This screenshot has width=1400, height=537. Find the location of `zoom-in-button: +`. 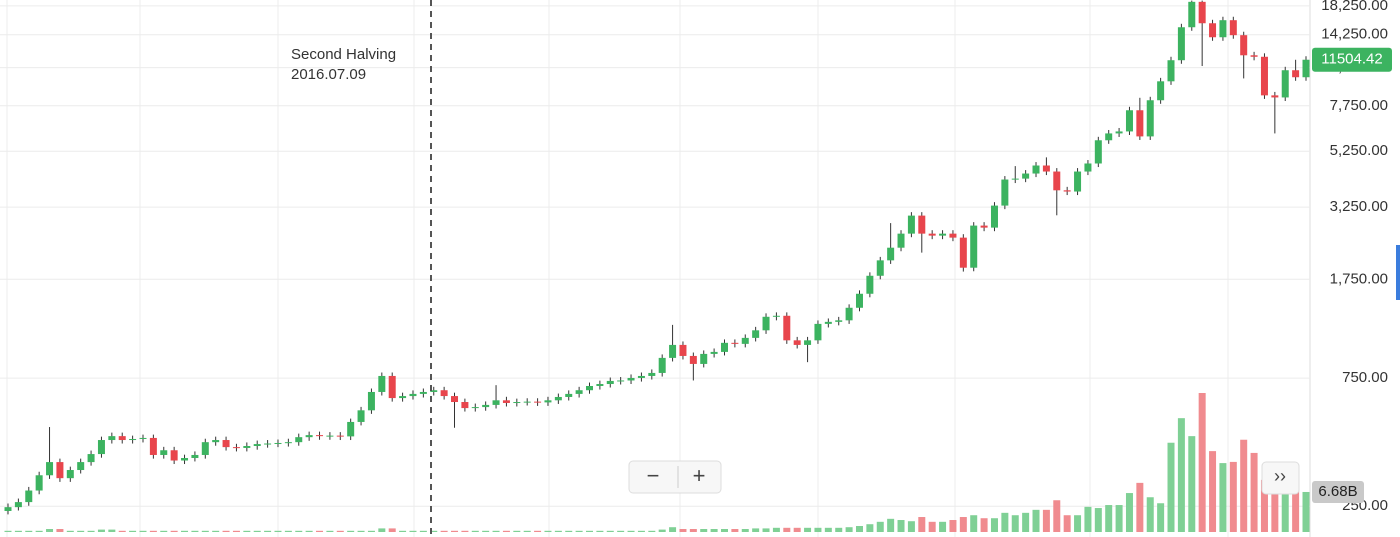

zoom-in-button: + is located at coordinates (699, 475).